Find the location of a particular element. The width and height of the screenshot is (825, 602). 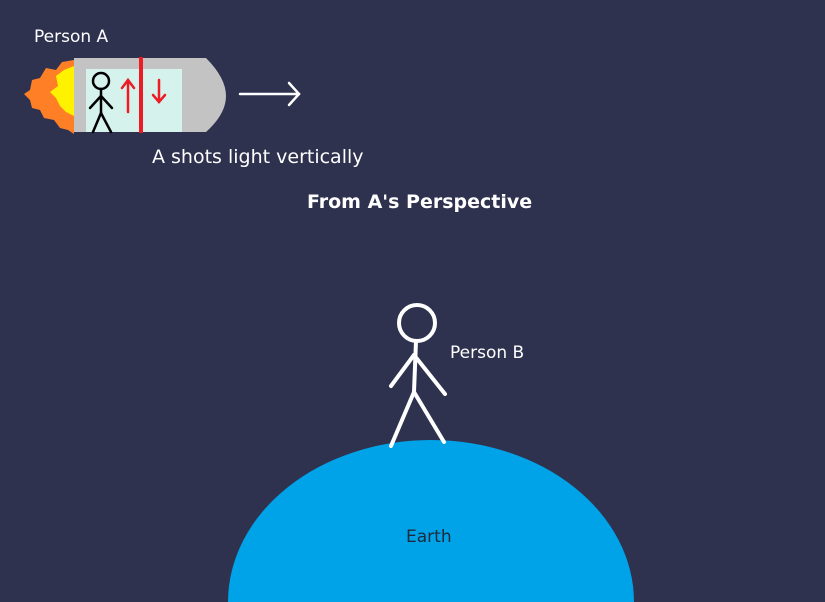

rocket is located at coordinates (125, 95).